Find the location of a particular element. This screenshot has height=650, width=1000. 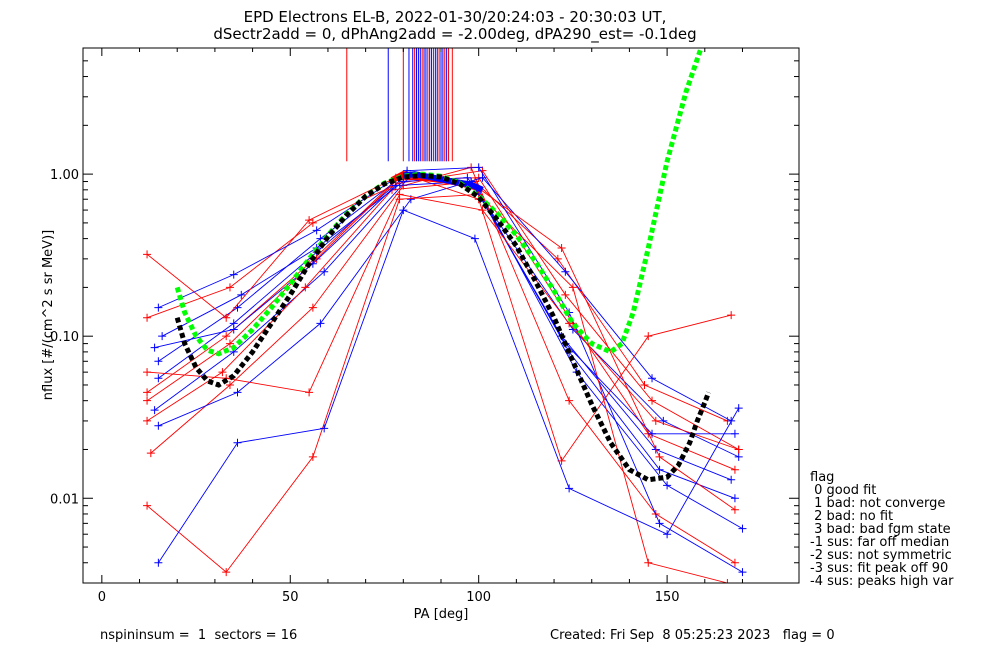

y-axis-label: nflux [#/(cm^2 s sr MeV)] is located at coordinates (48, 315).